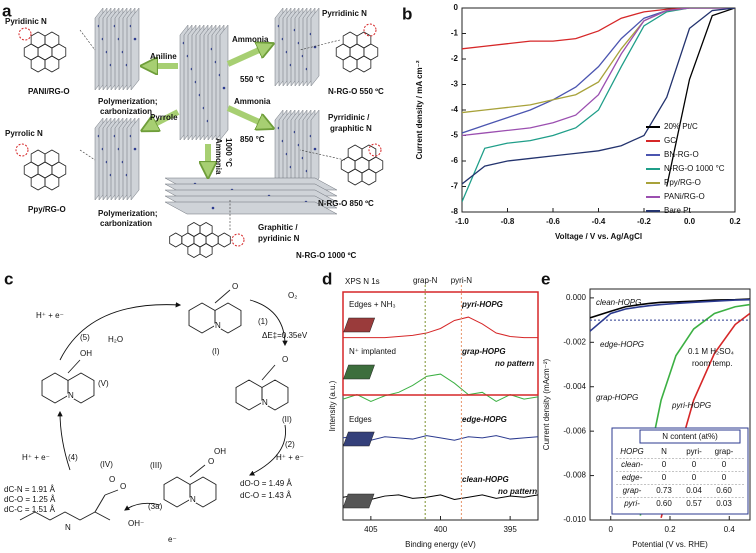 This screenshot has width=756, height=553. What do you see at coordinates (103, 383) in the screenshot?
I see `mechanism-label: (V)` at bounding box center [103, 383].